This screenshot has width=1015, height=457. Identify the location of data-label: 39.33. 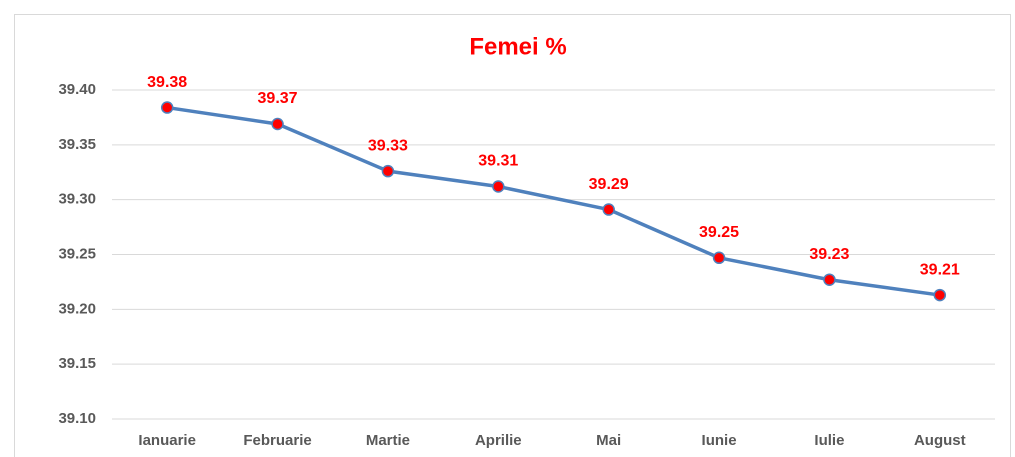
(388, 145).